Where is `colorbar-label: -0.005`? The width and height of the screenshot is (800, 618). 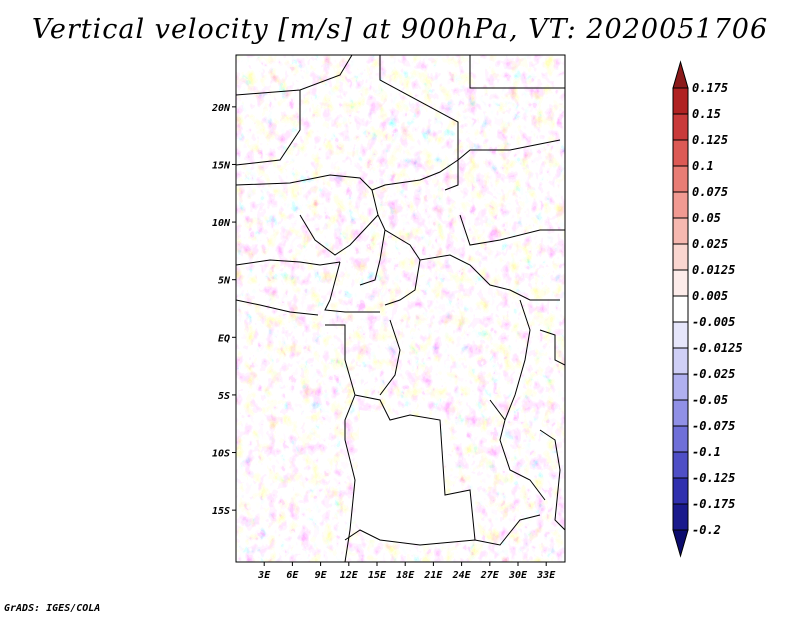
colorbar-label: -0.005 is located at coordinates (713, 322).